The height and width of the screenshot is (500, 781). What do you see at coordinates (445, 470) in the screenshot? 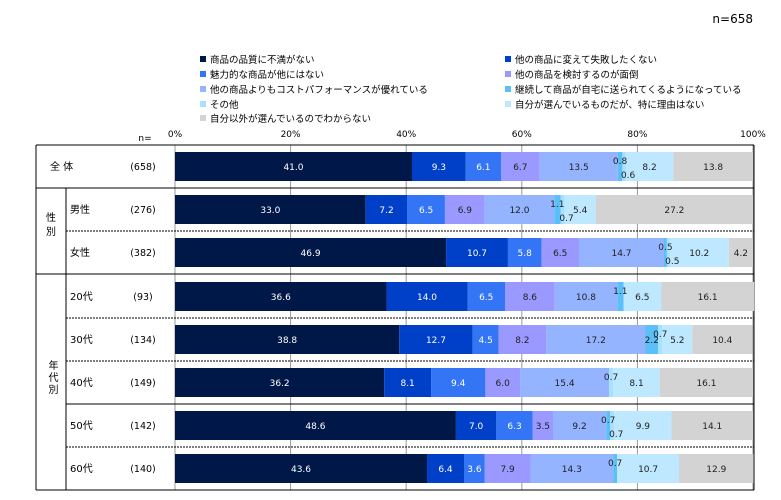
I see `data-label: 6.4` at bounding box center [445, 470].